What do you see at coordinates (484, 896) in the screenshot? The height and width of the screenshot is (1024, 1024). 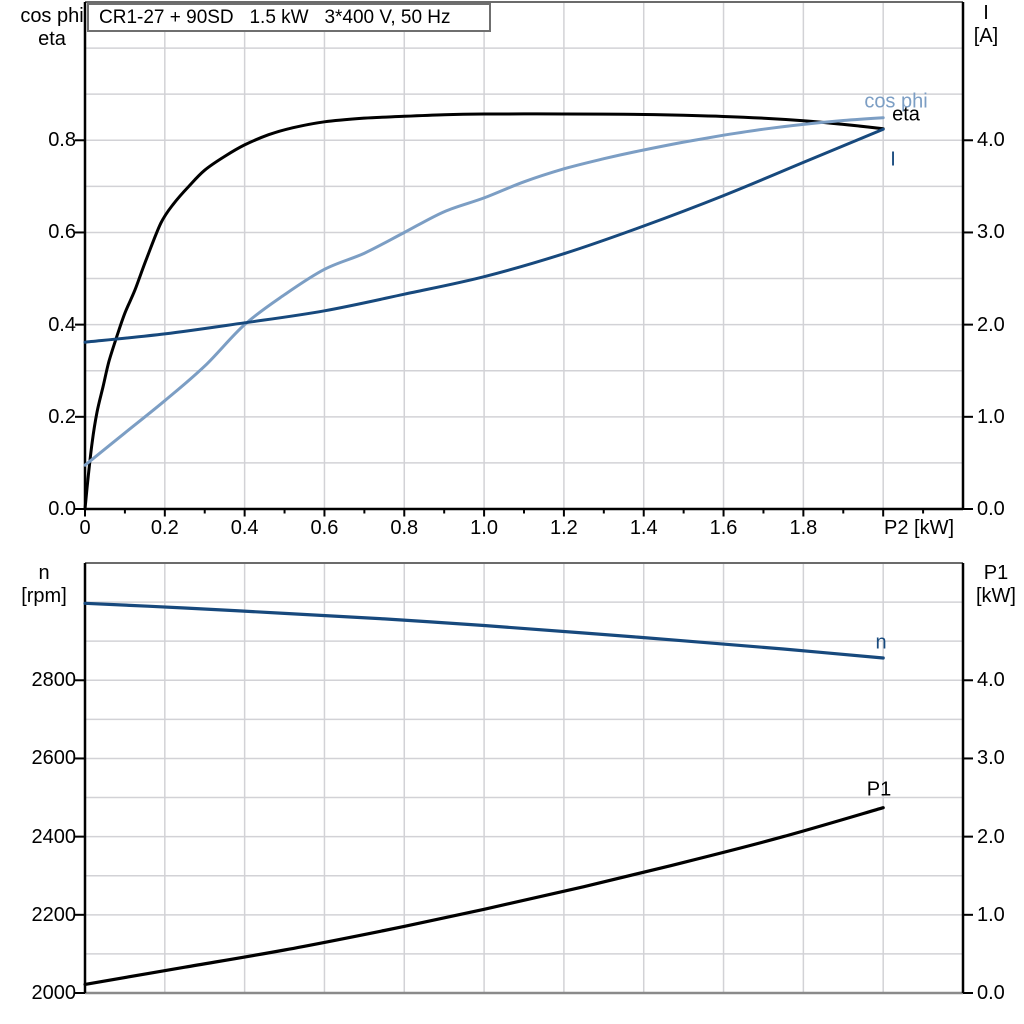 I see `curve-p1` at bounding box center [484, 896].